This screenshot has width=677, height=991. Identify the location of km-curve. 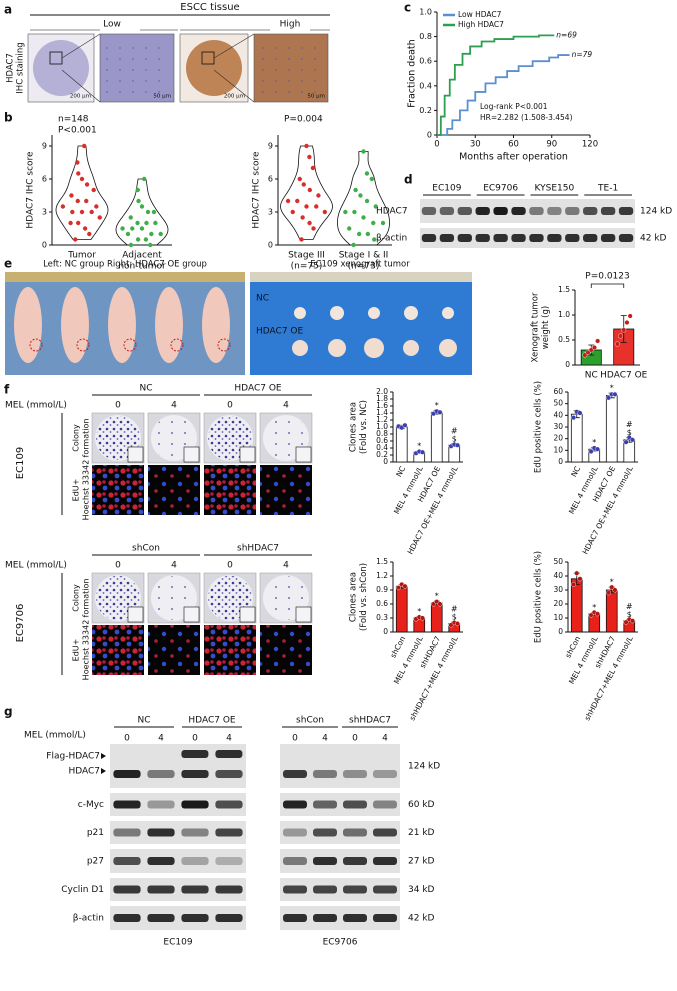
(496, 85).